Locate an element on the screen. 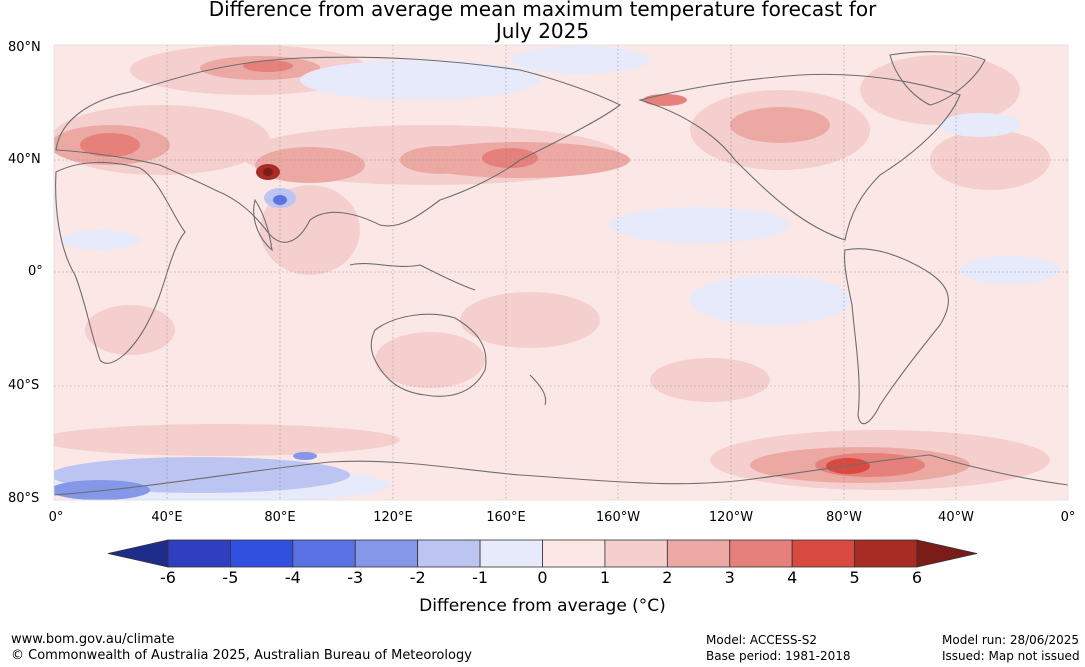  colorbar-tick-label: 3 is located at coordinates (729, 577).